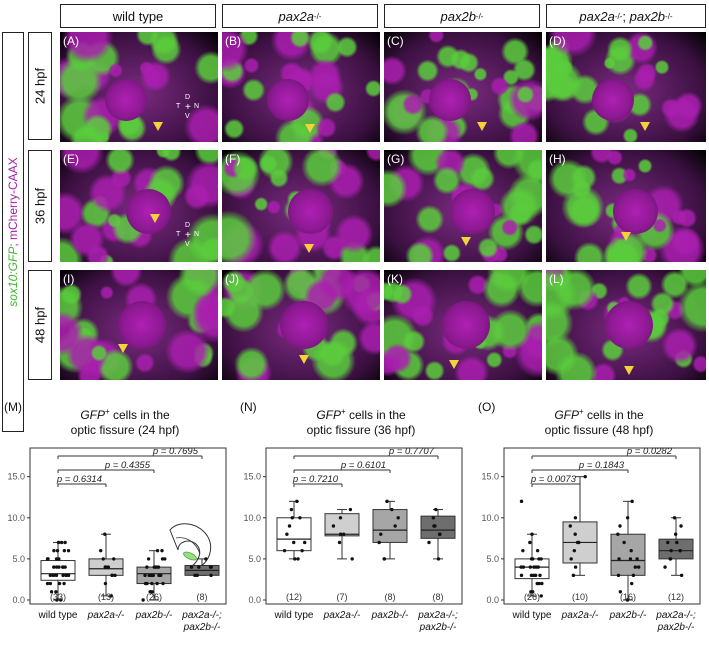 Image resolution: width=709 pixels, height=656 pixels. I want to click on header-sup: -/-, so click(479, 16).